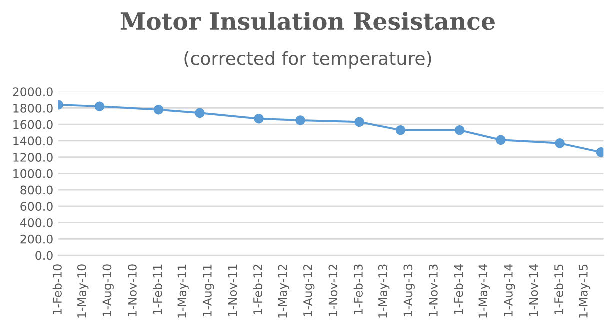 The height and width of the screenshot is (334, 616). What do you see at coordinates (36, 190) in the screenshot?
I see `y-tick-label: 800.0` at bounding box center [36, 190].